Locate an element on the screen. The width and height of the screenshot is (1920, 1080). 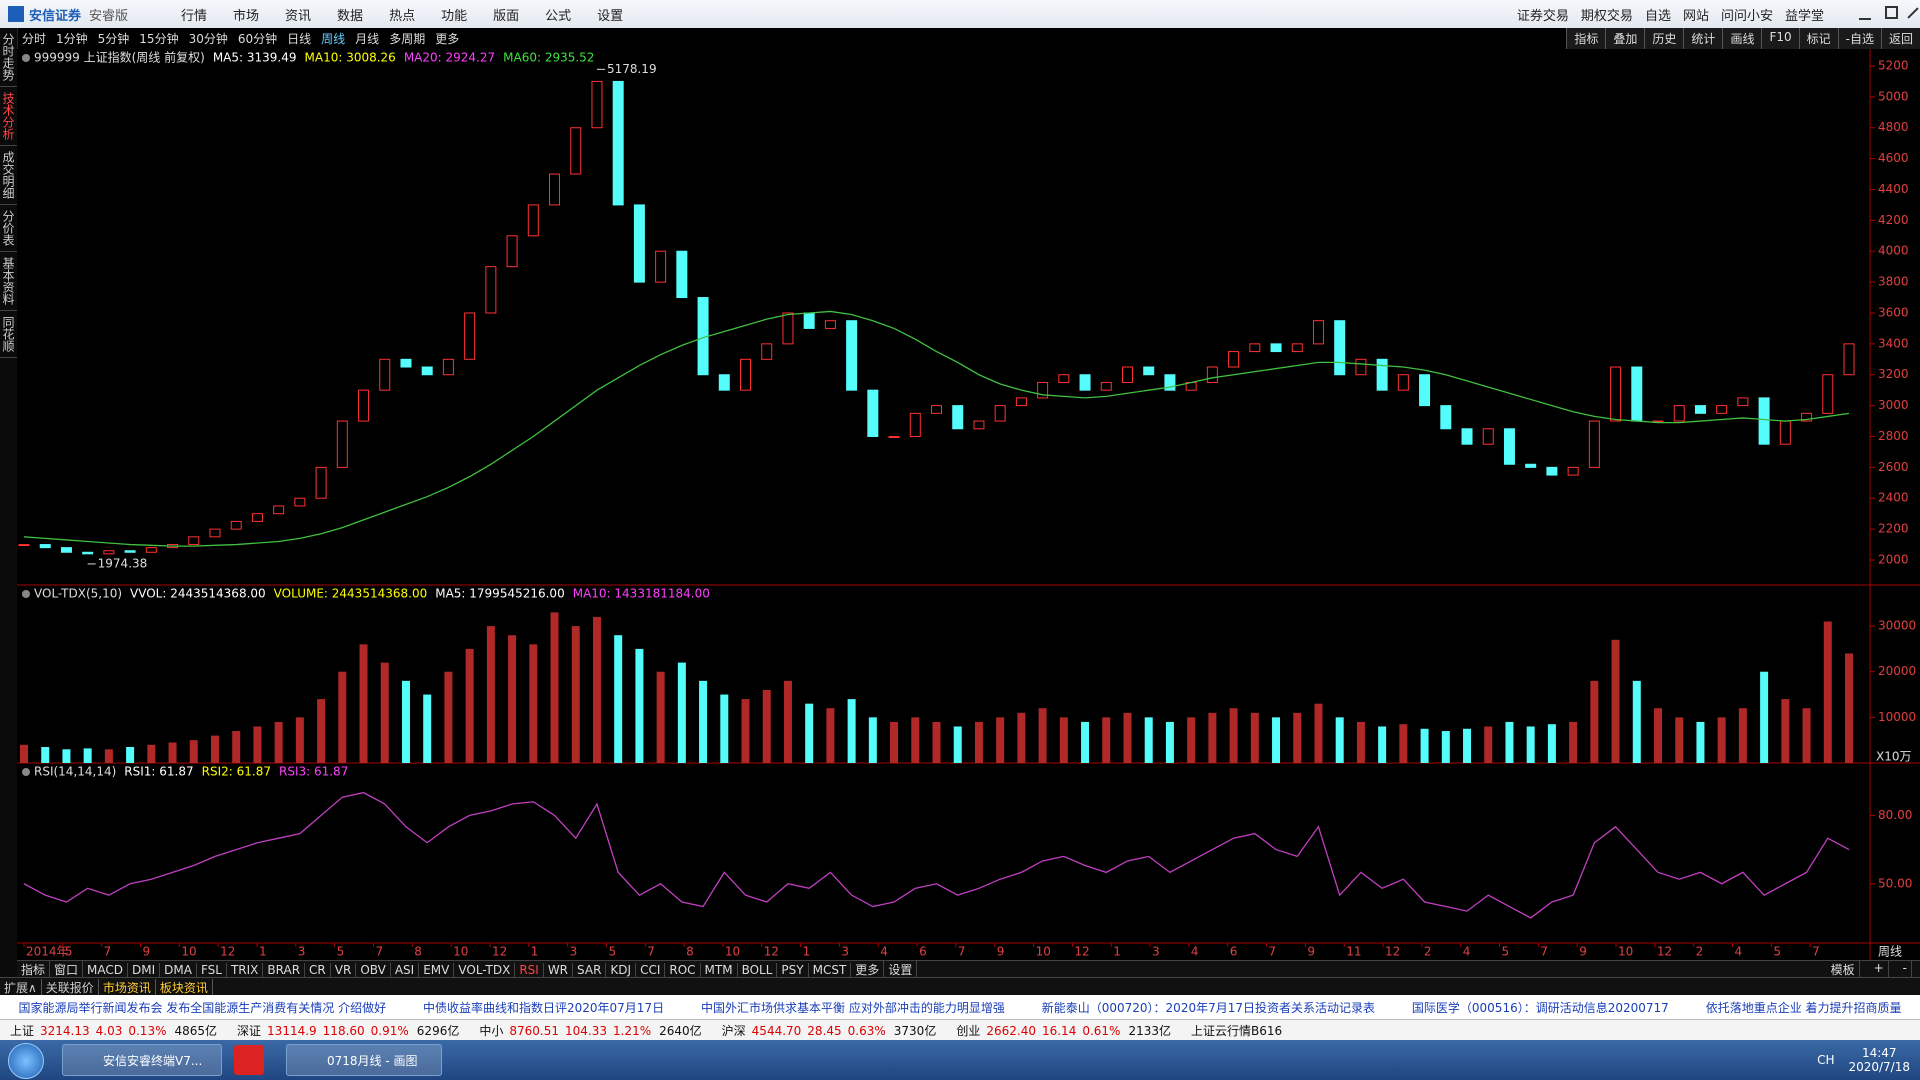
indicator-tab: MACD is located at coordinates (106, 969).